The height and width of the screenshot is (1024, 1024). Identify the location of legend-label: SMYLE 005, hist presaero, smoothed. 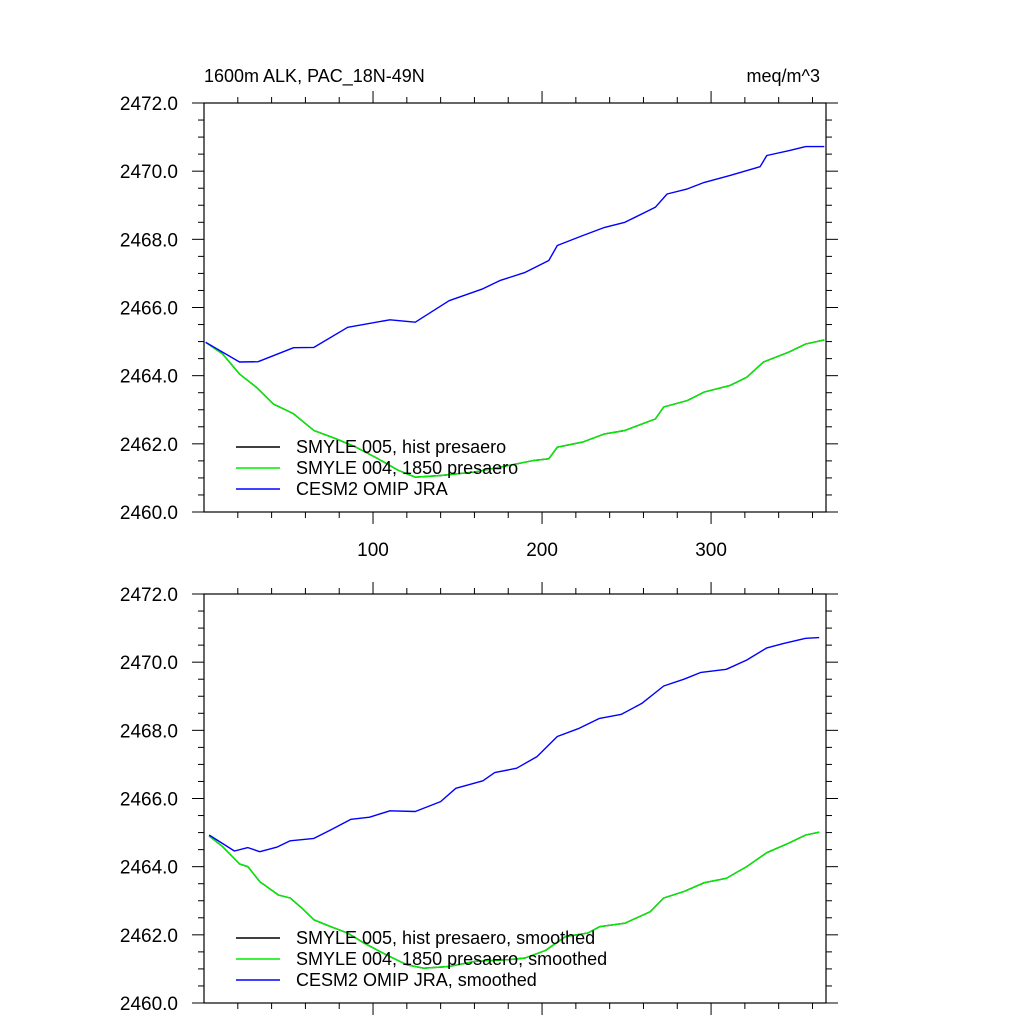
(445, 938).